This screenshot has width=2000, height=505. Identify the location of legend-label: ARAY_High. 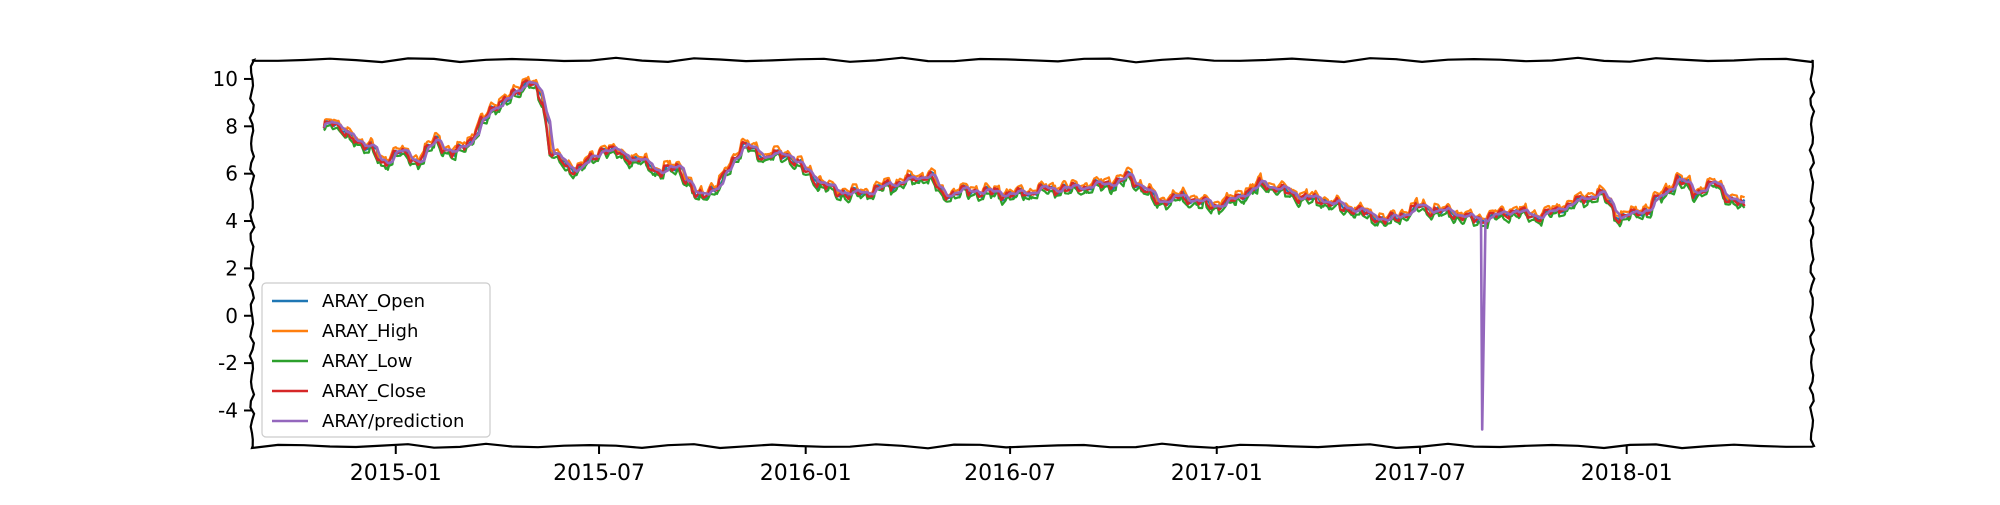
(370, 331).